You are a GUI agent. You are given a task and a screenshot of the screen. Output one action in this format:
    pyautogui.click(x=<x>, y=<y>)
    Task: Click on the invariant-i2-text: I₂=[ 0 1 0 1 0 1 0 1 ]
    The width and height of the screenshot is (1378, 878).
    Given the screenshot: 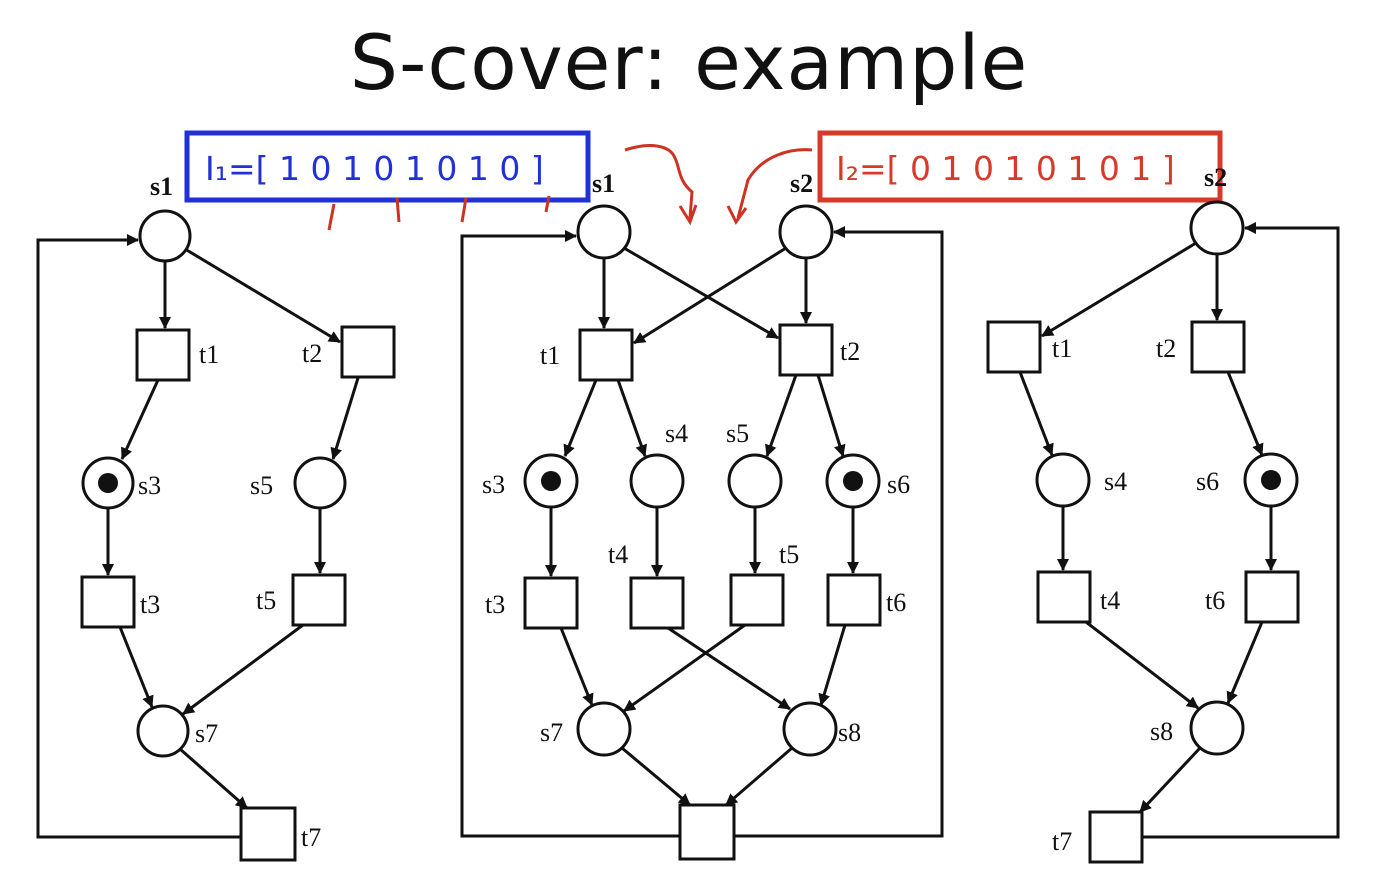 What is the action you would take?
    pyautogui.click(x=1005, y=168)
    